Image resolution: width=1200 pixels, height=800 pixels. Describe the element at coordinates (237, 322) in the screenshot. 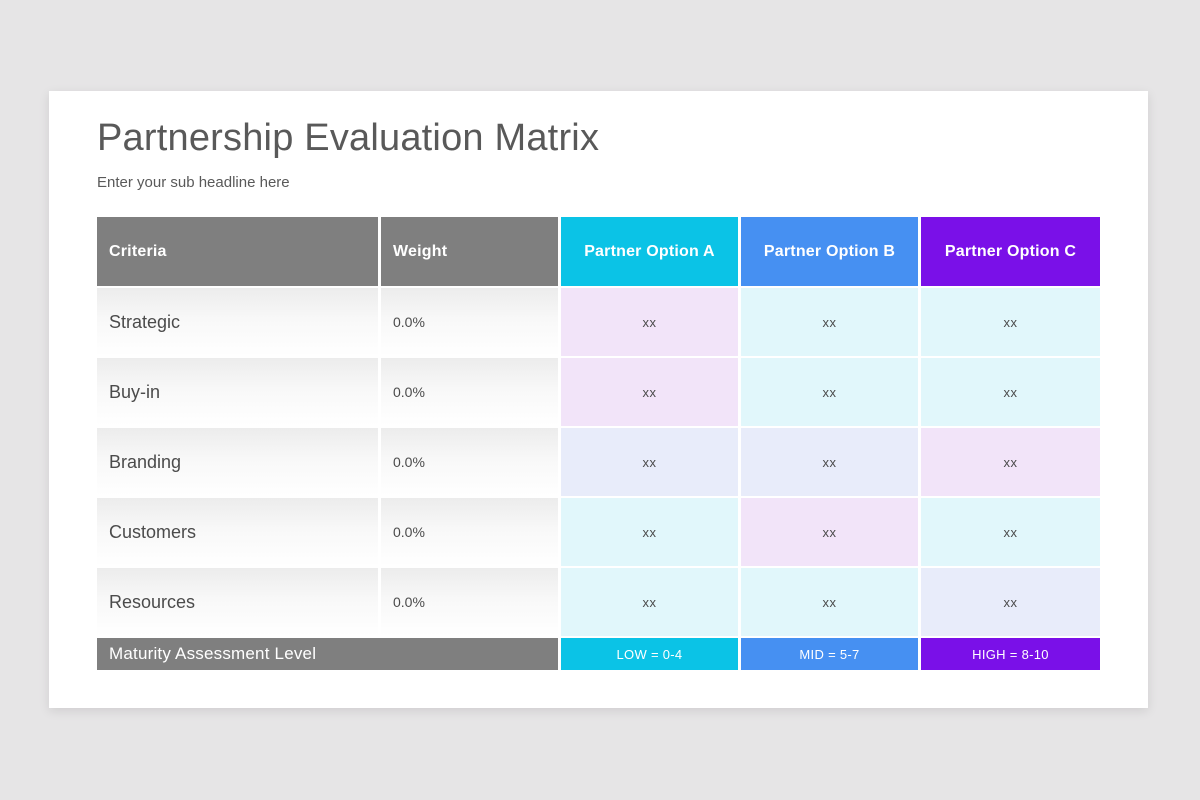

I see `criteria-cell: Strategic` at that location.